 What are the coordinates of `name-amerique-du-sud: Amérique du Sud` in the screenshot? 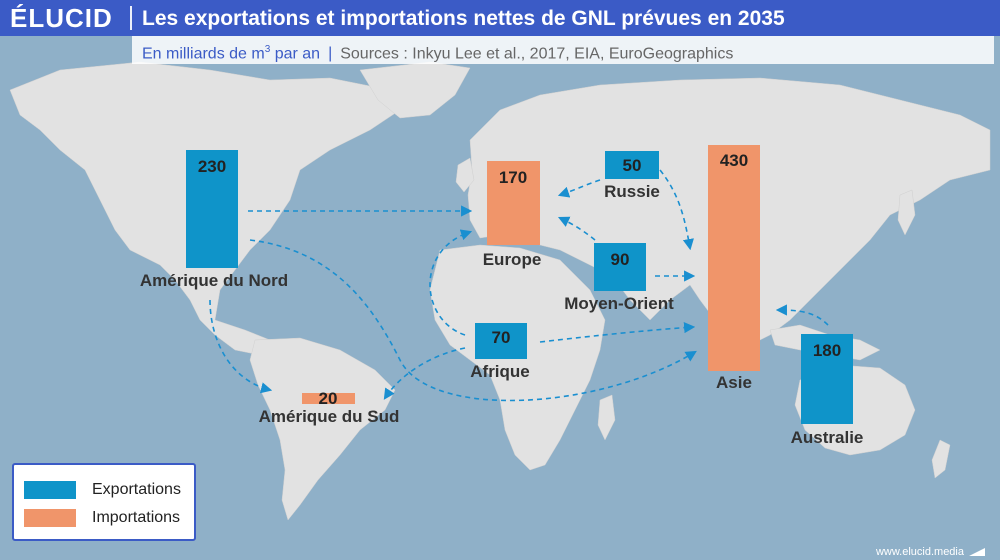 It's located at (329, 416).